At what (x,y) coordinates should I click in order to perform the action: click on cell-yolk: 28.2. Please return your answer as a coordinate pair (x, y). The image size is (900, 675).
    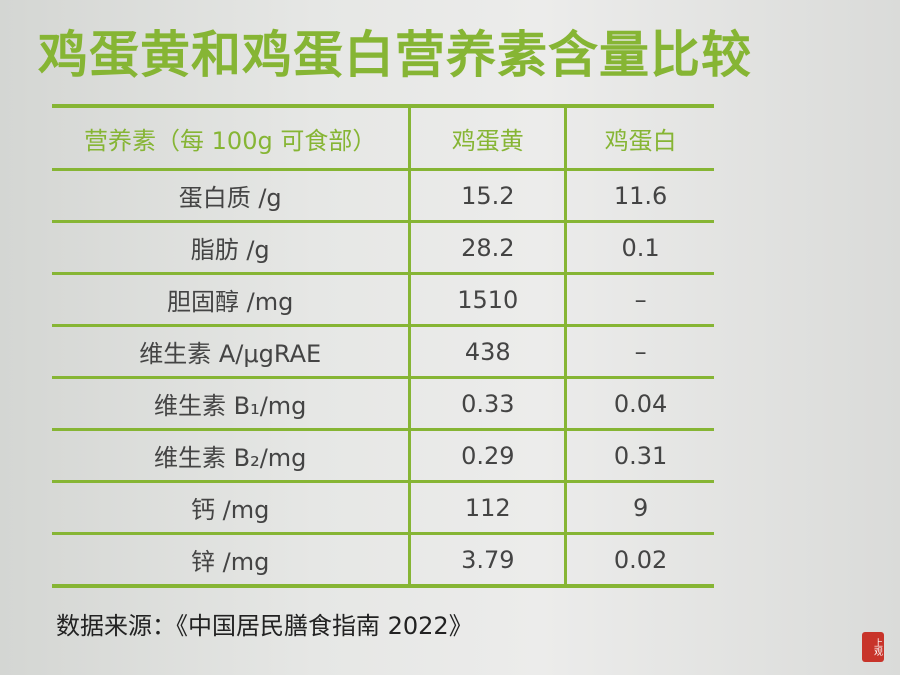
    Looking at the image, I should click on (487, 248).